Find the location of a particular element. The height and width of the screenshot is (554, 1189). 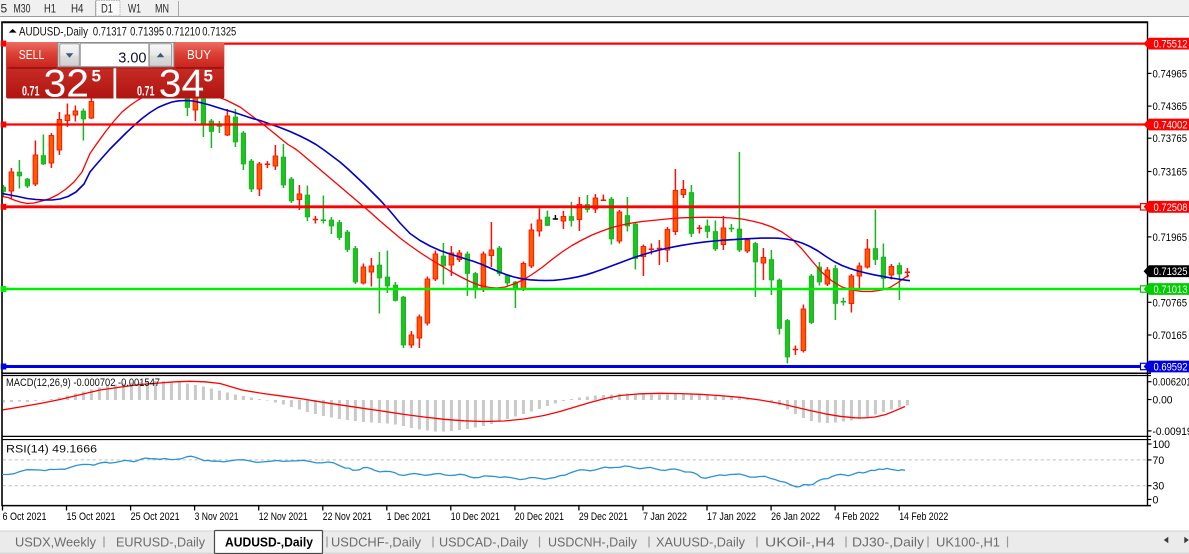

svg-text: 17 Jan 2022 is located at coordinates (731, 517).